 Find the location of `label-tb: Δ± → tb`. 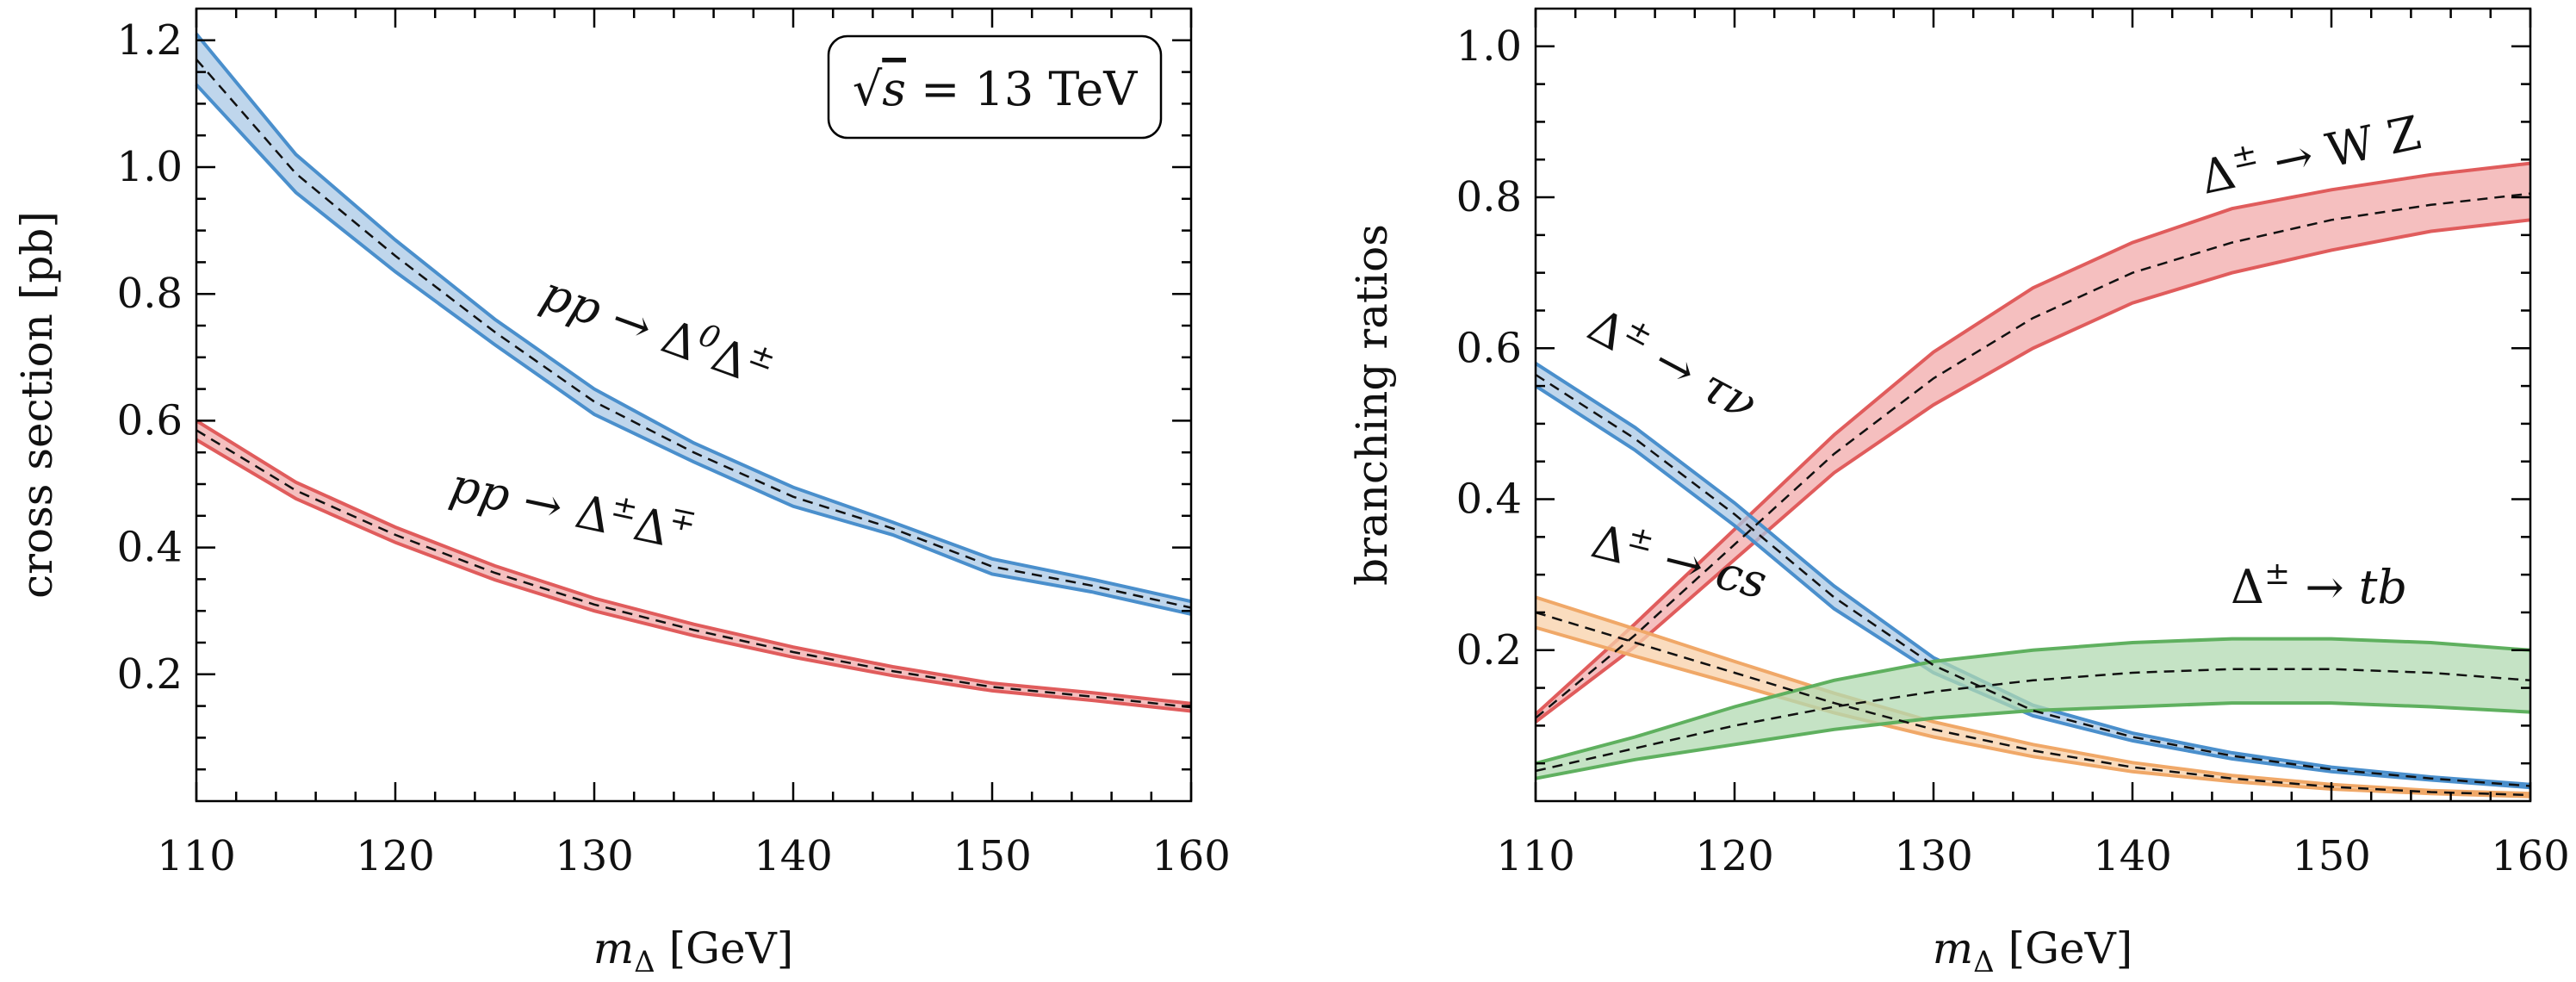

label-tb: Δ± → tb is located at coordinates (2319, 585).